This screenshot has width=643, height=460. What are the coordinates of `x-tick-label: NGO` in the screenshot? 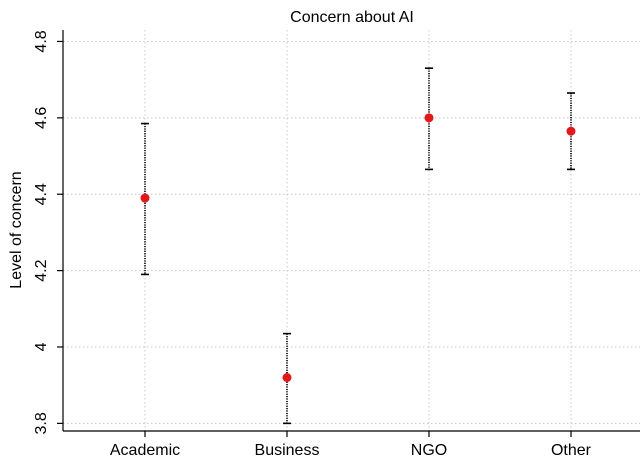 It's located at (429, 450).